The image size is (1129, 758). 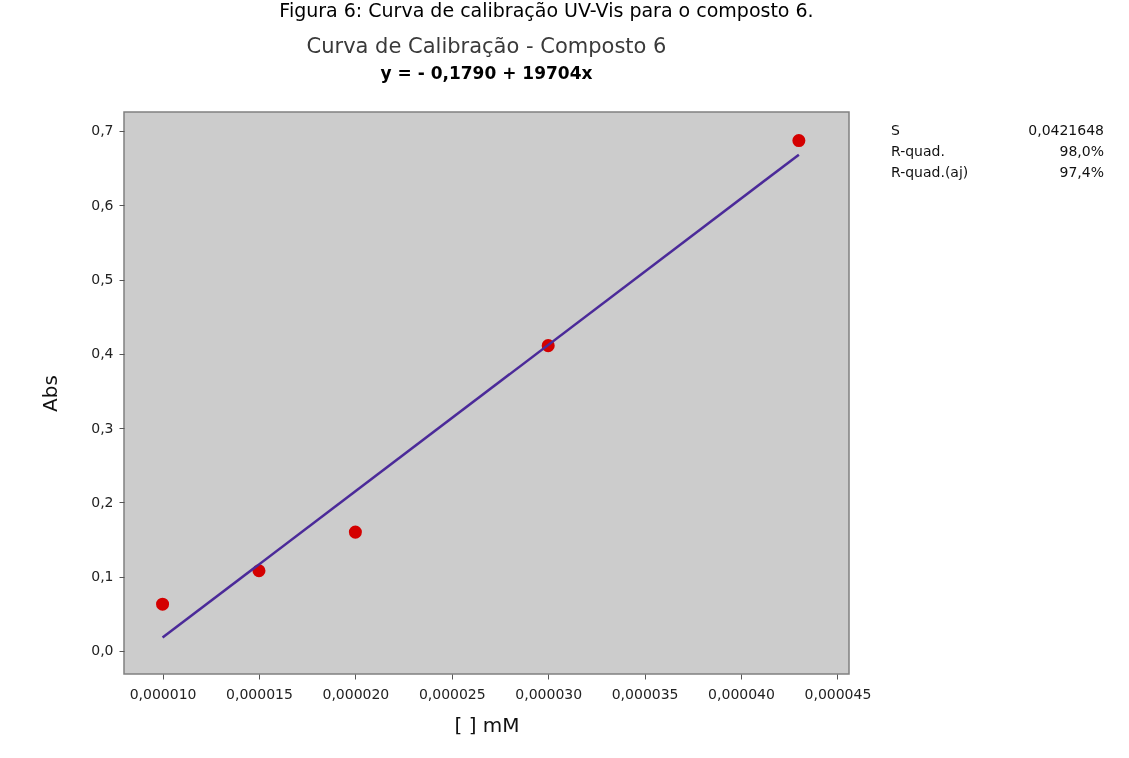 What do you see at coordinates (259, 693) in the screenshot?
I see `x-tick-label: 0,000015` at bounding box center [259, 693].